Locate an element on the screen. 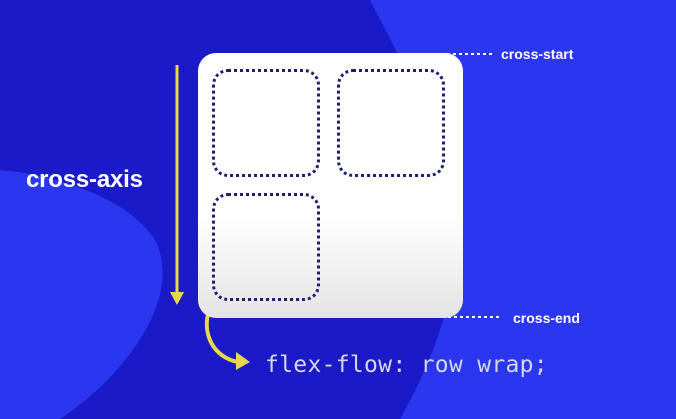 The height and width of the screenshot is (419, 676). code-snippet: flex-flow: row wrap; is located at coordinates (406, 365).